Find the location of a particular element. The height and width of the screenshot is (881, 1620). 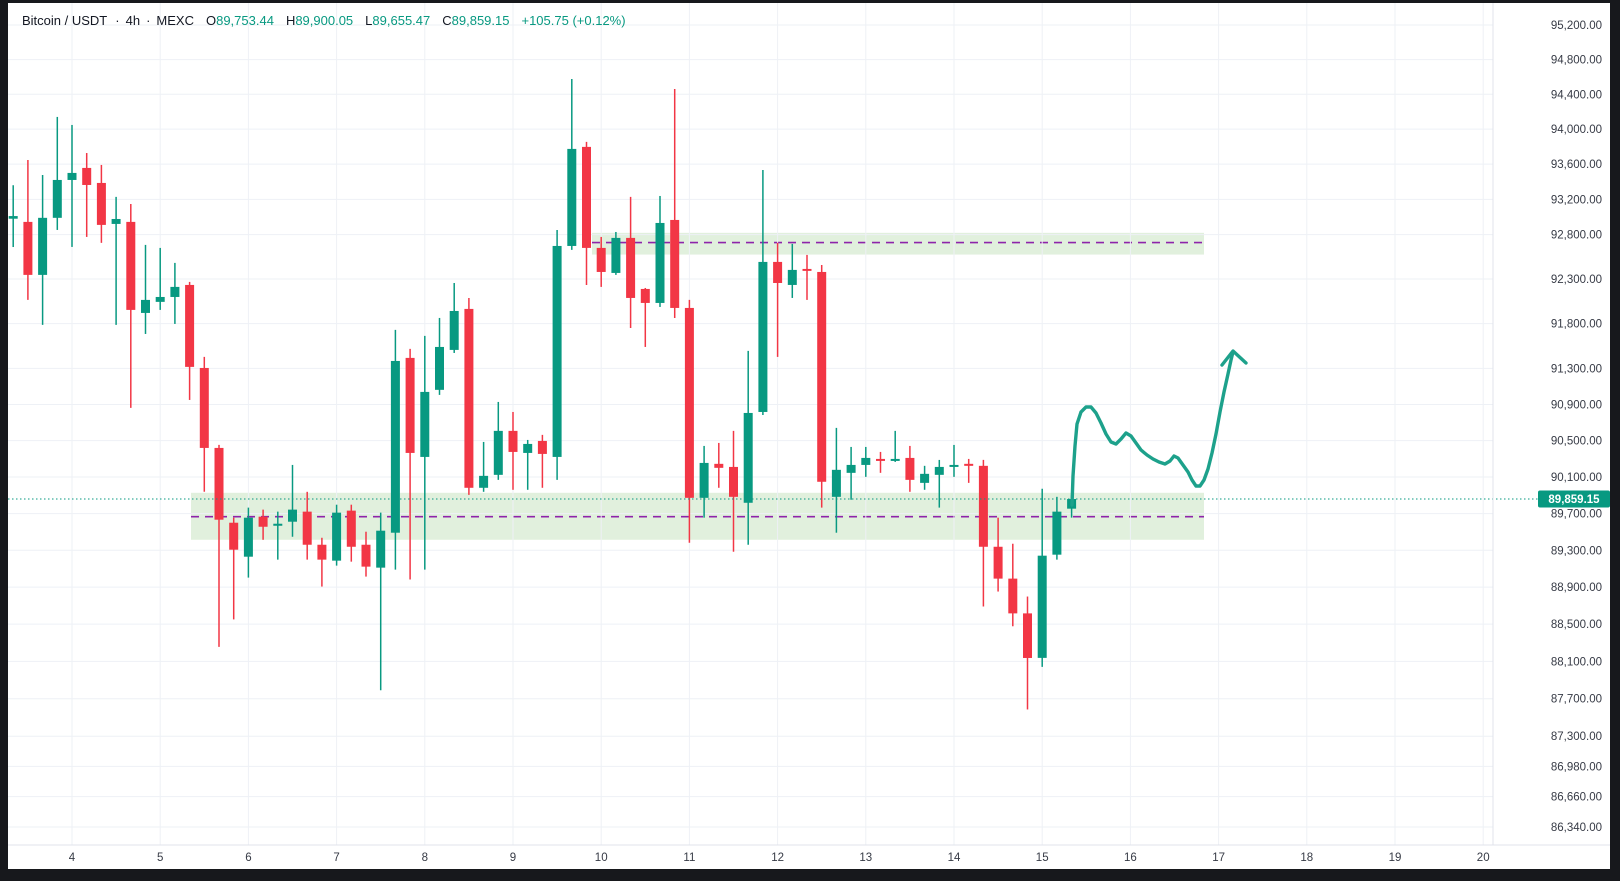

time-tick-label: 5 is located at coordinates (160, 858).